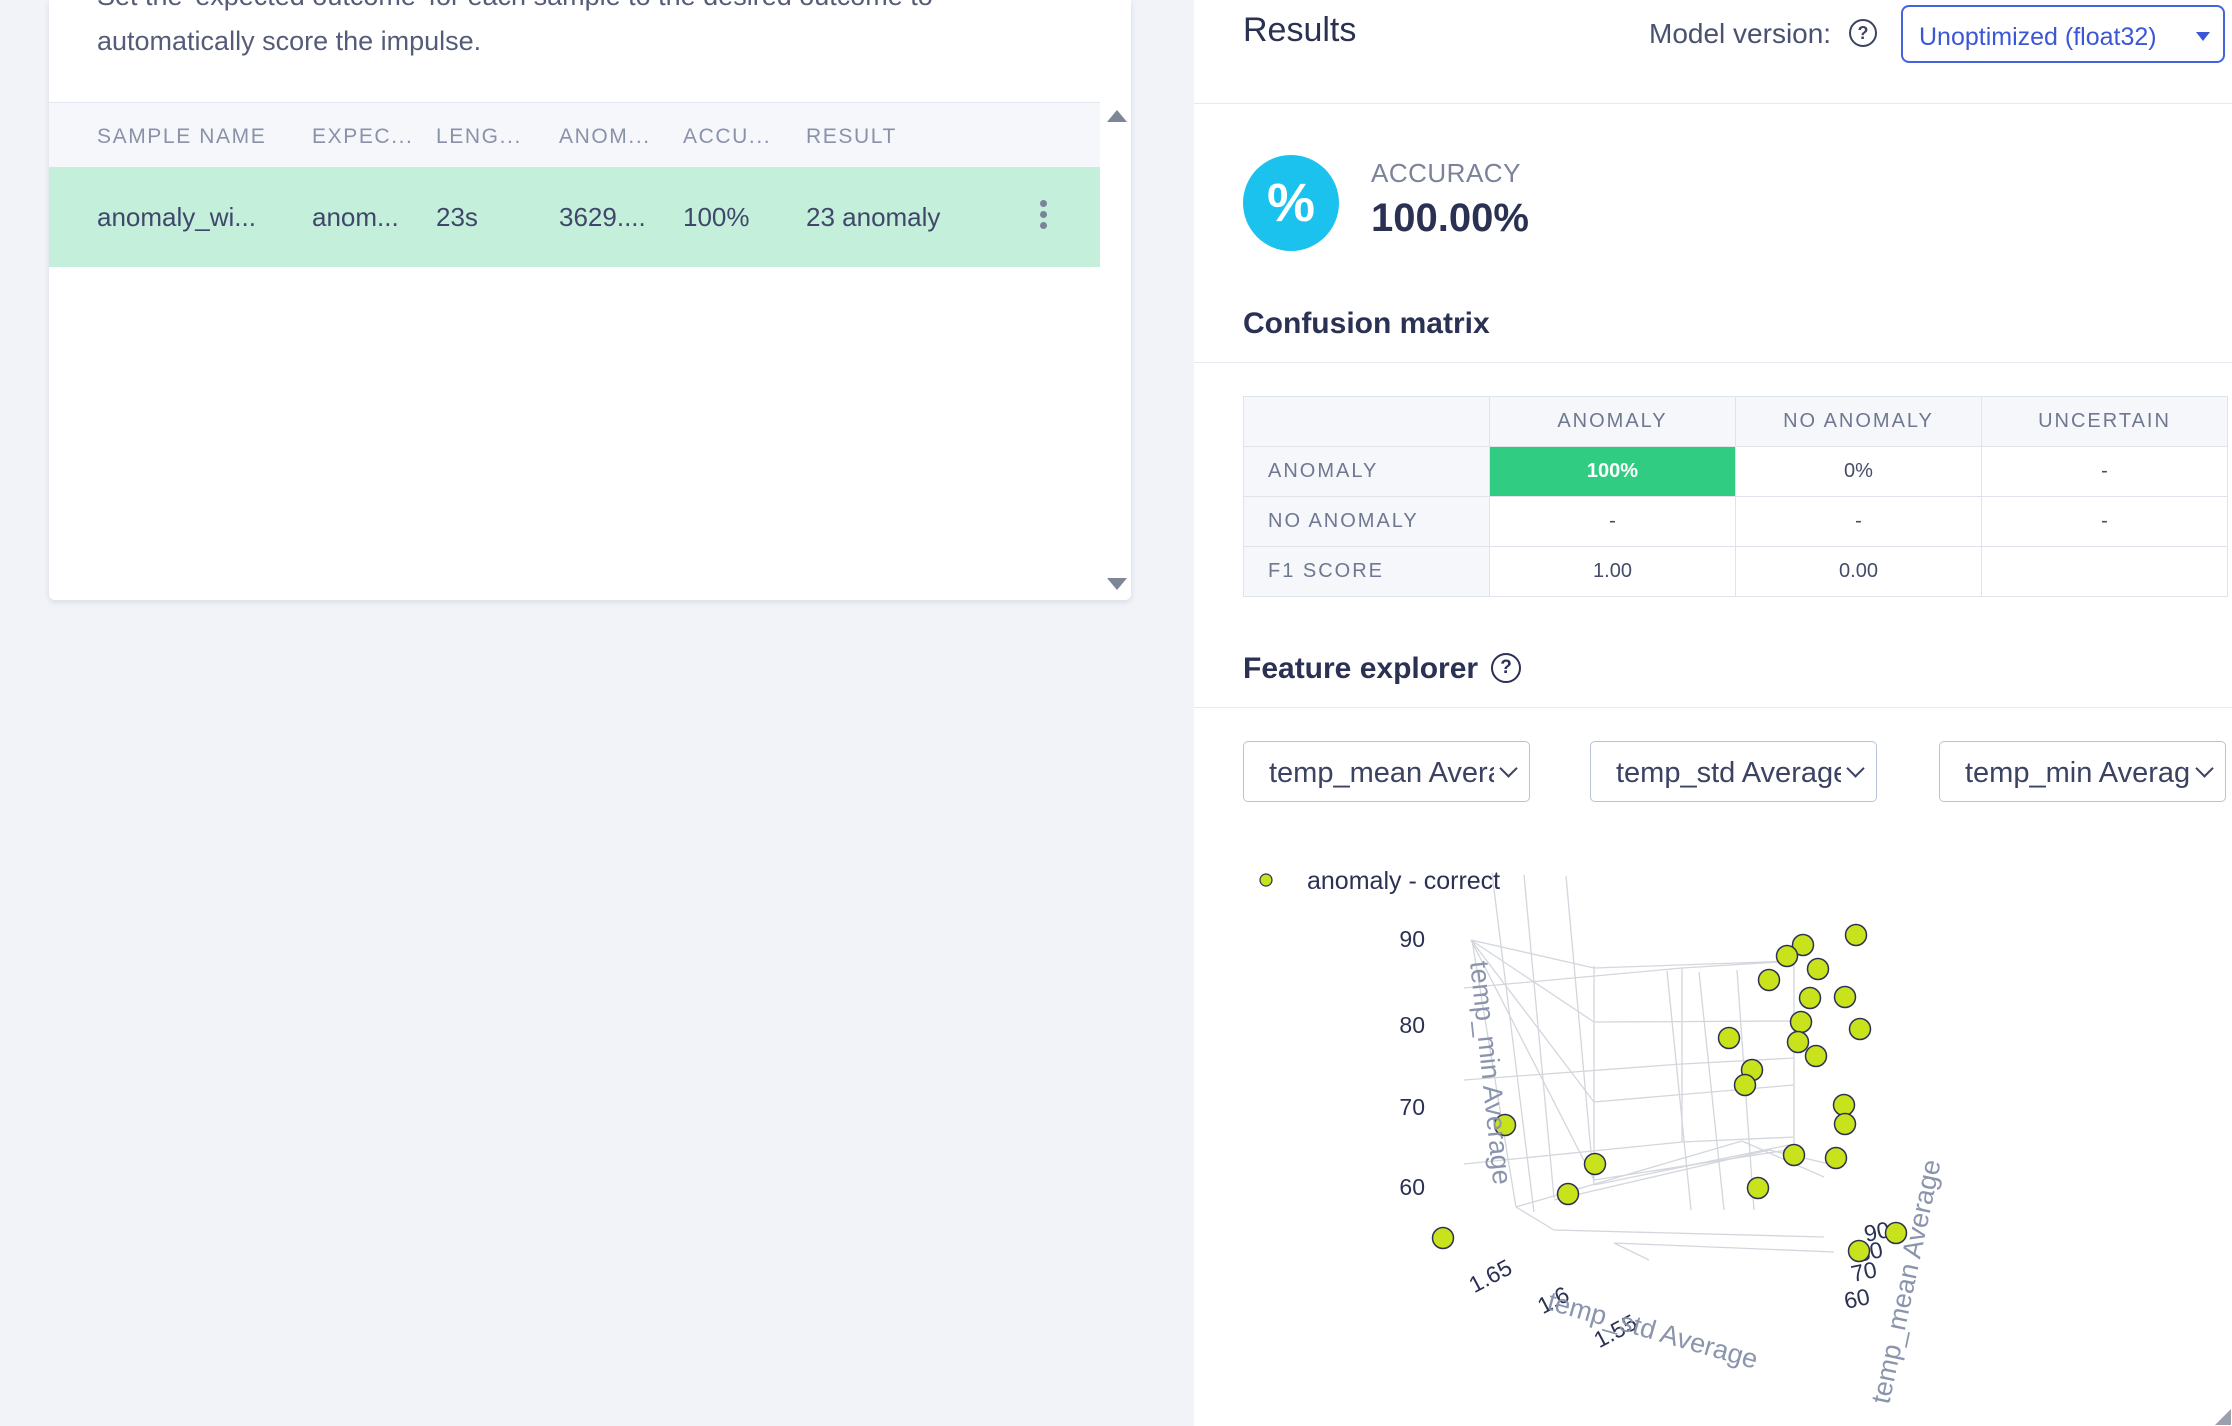 The height and width of the screenshot is (1426, 2232). What do you see at coordinates (1740, 33) in the screenshot?
I see `model-version-label: Model version:` at bounding box center [1740, 33].